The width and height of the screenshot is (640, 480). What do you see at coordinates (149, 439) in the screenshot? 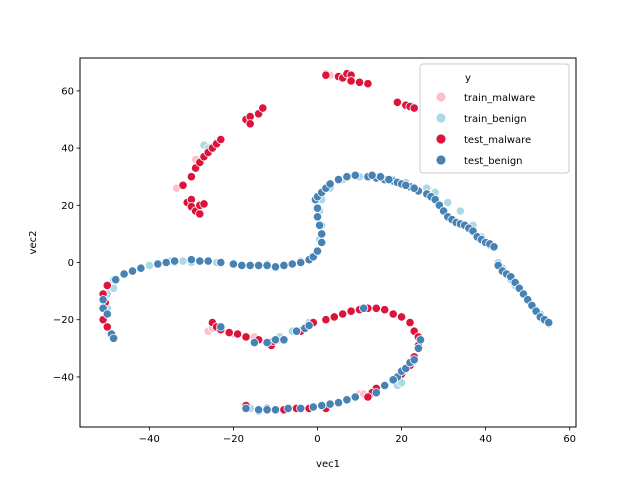
I see `x-tick-label: −40` at bounding box center [149, 439].